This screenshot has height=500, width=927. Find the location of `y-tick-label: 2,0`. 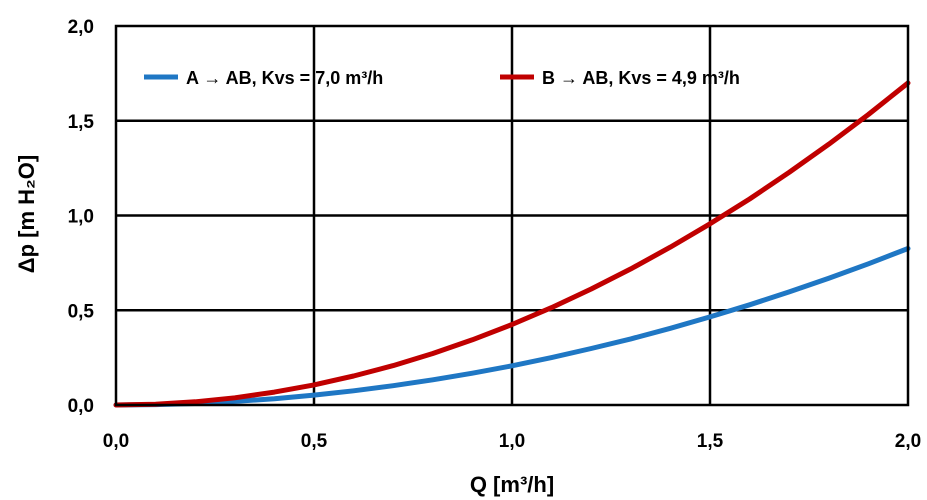

y-tick-label: 2,0 is located at coordinates (81, 27).